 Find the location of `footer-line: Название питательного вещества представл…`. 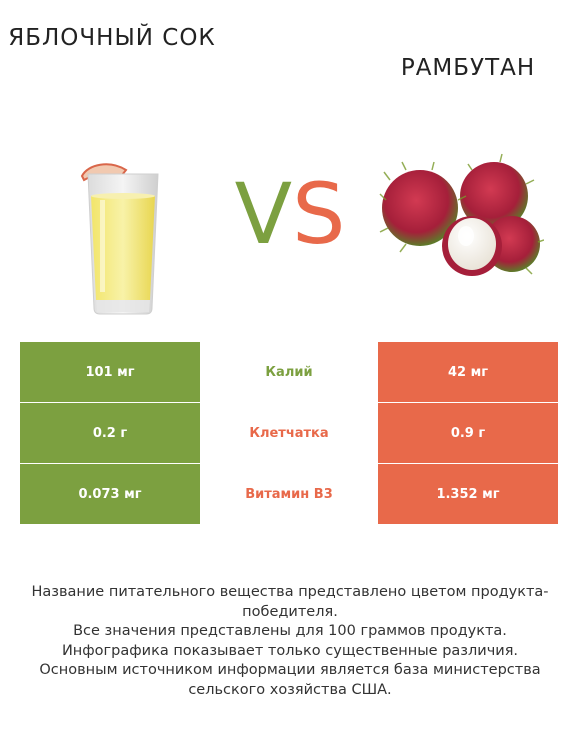

footer-line: Название питательного вещества представл… is located at coordinates (290, 602).